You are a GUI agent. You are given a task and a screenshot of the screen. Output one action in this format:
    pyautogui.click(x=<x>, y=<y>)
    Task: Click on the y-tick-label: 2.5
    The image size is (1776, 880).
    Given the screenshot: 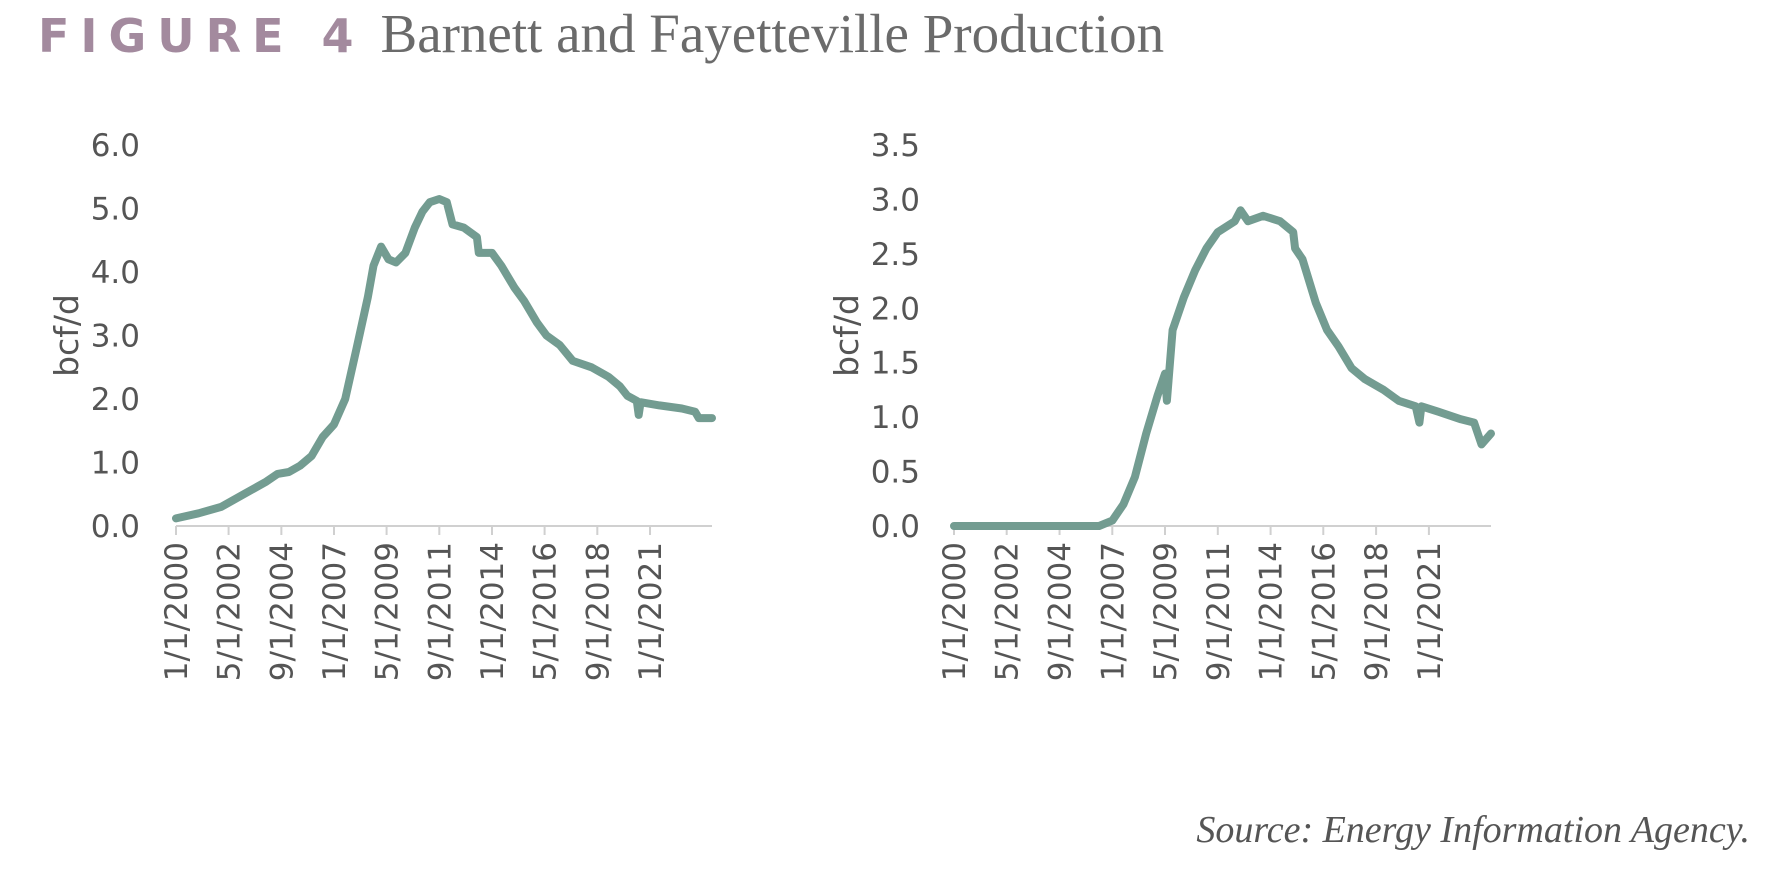 What is the action you would take?
    pyautogui.click(x=895, y=255)
    